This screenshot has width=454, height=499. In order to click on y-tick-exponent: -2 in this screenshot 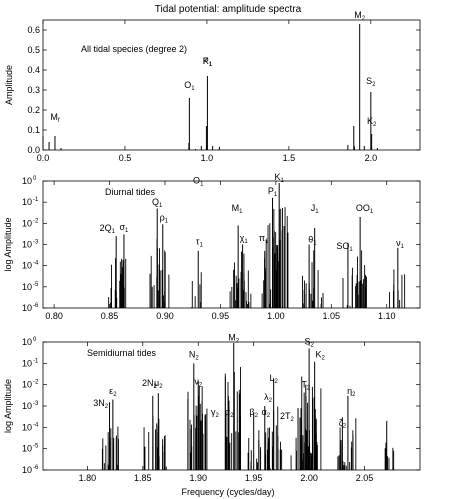, I will do `click(36, 383)`.